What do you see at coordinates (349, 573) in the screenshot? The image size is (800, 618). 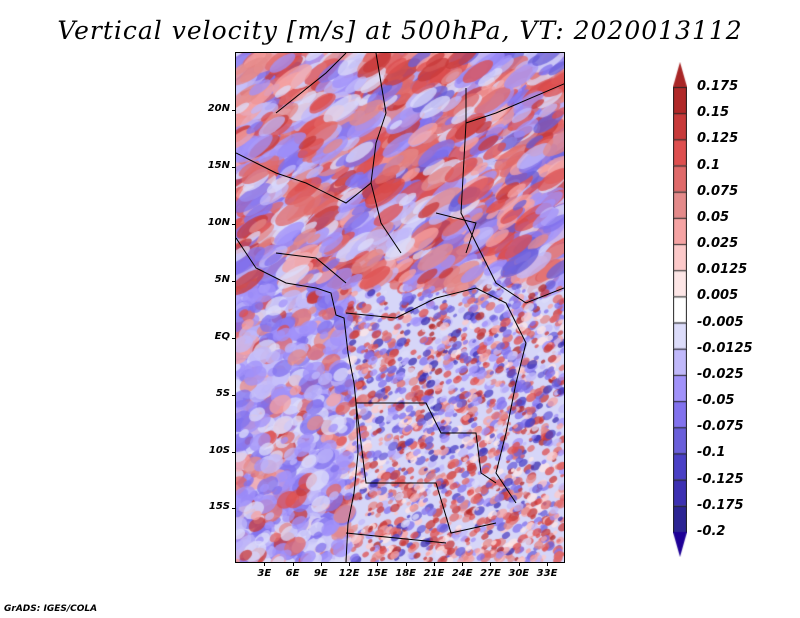 I see `x-tick-label: 12E` at bounding box center [349, 573].